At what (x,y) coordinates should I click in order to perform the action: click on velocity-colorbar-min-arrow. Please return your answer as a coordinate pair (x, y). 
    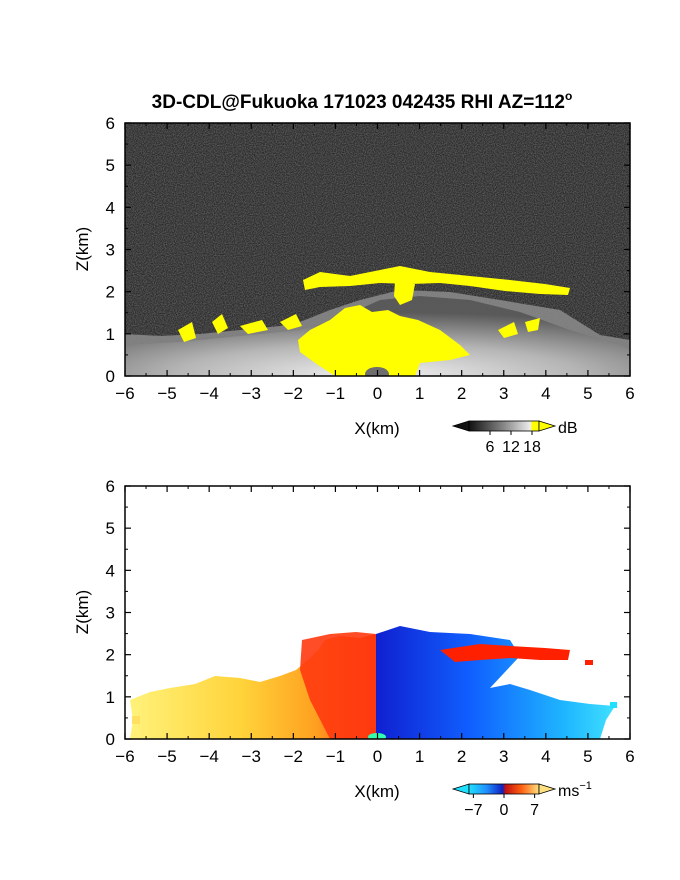
    Looking at the image, I should click on (460, 789).